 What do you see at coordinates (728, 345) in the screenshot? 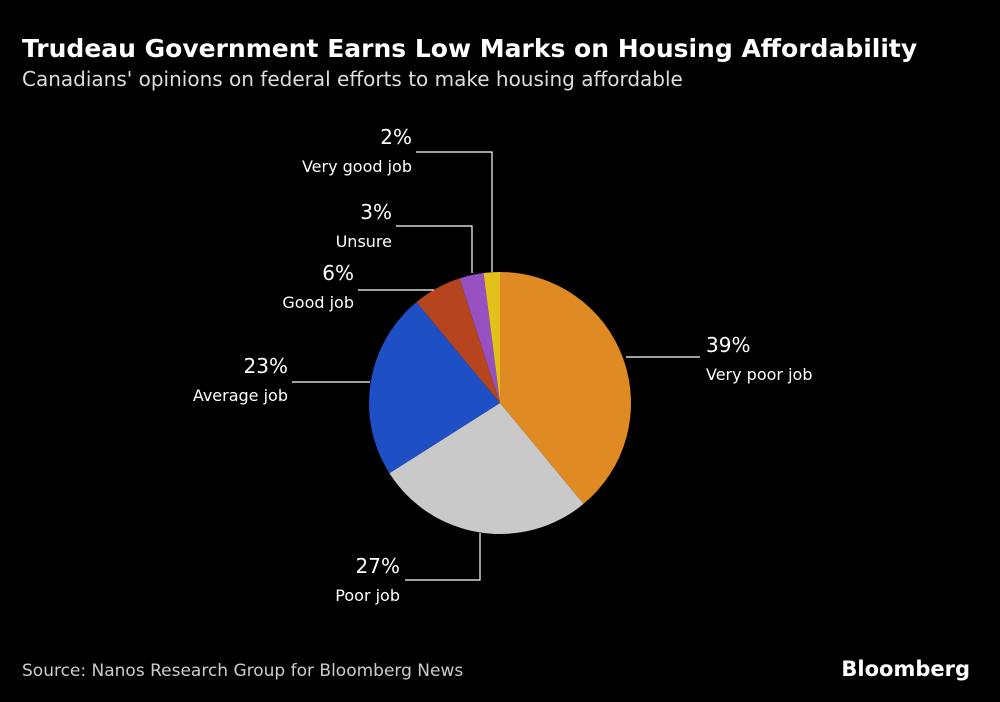
I see `value-label: 39%` at bounding box center [728, 345].